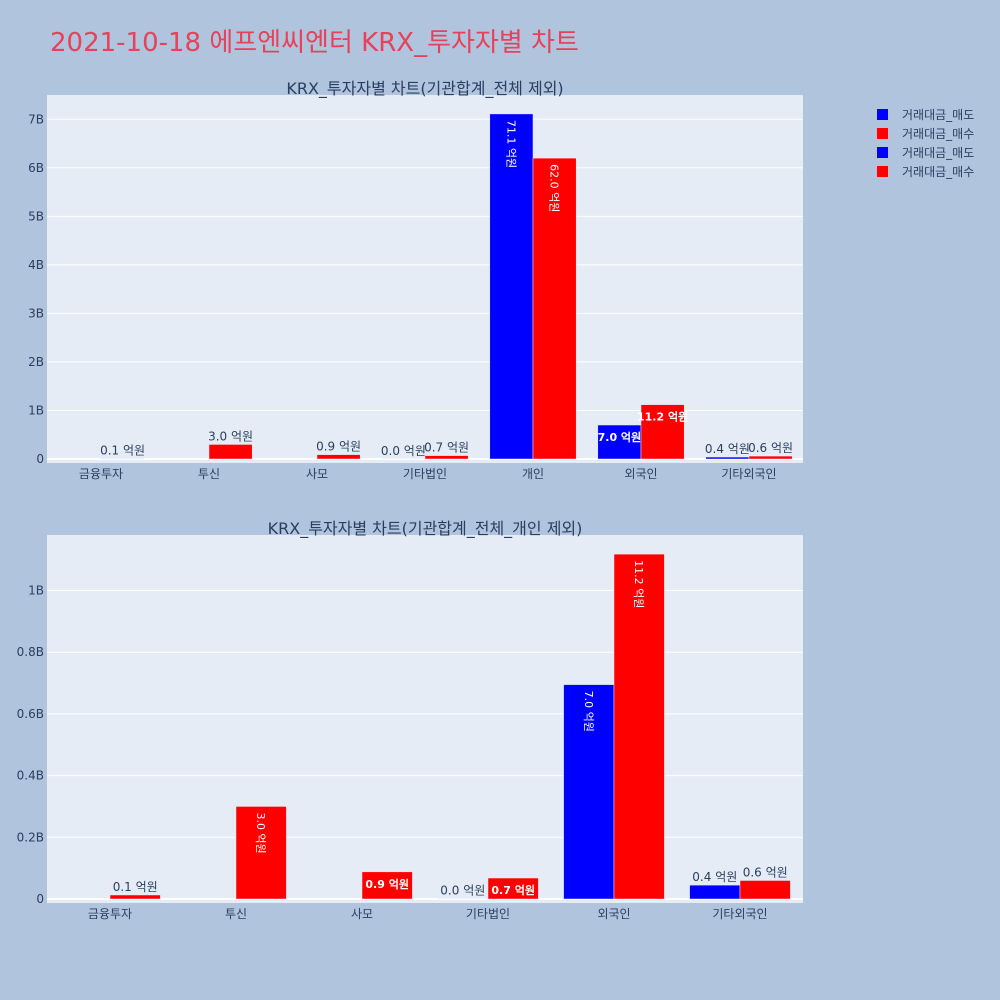 Image resolution: width=1000 pixels, height=1000 pixels. I want to click on y-tick-label: 7B, so click(36, 119).